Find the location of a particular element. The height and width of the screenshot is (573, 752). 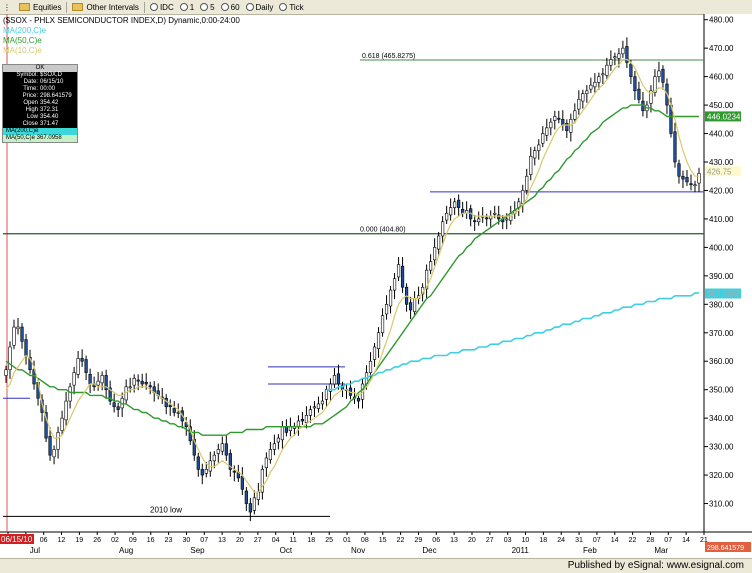

y-tick-label: 310.00 is located at coordinates (721, 504).